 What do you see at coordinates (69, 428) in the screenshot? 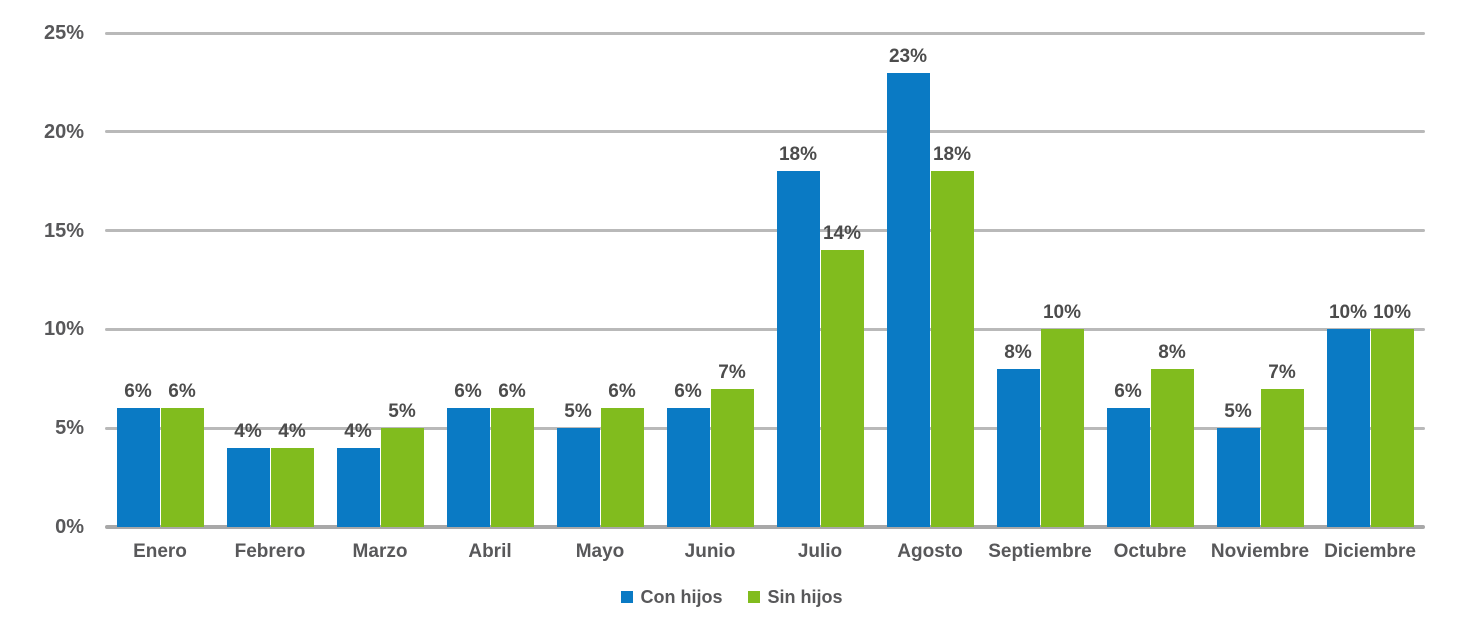
I see `y-tick-5: 5%` at bounding box center [69, 428].